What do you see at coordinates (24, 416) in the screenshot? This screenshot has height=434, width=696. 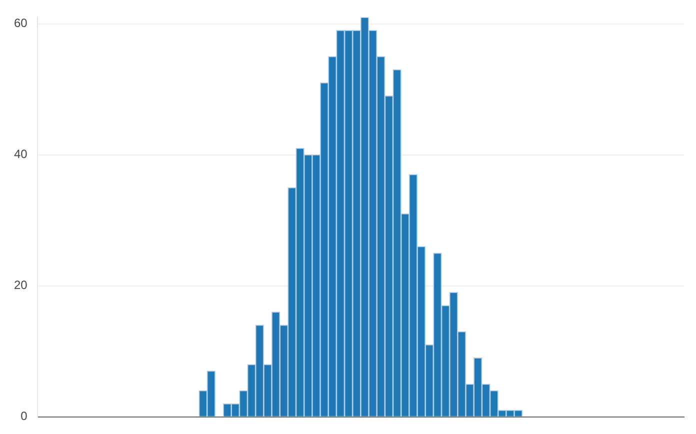 I see `y-tick-label: 0` at bounding box center [24, 416].